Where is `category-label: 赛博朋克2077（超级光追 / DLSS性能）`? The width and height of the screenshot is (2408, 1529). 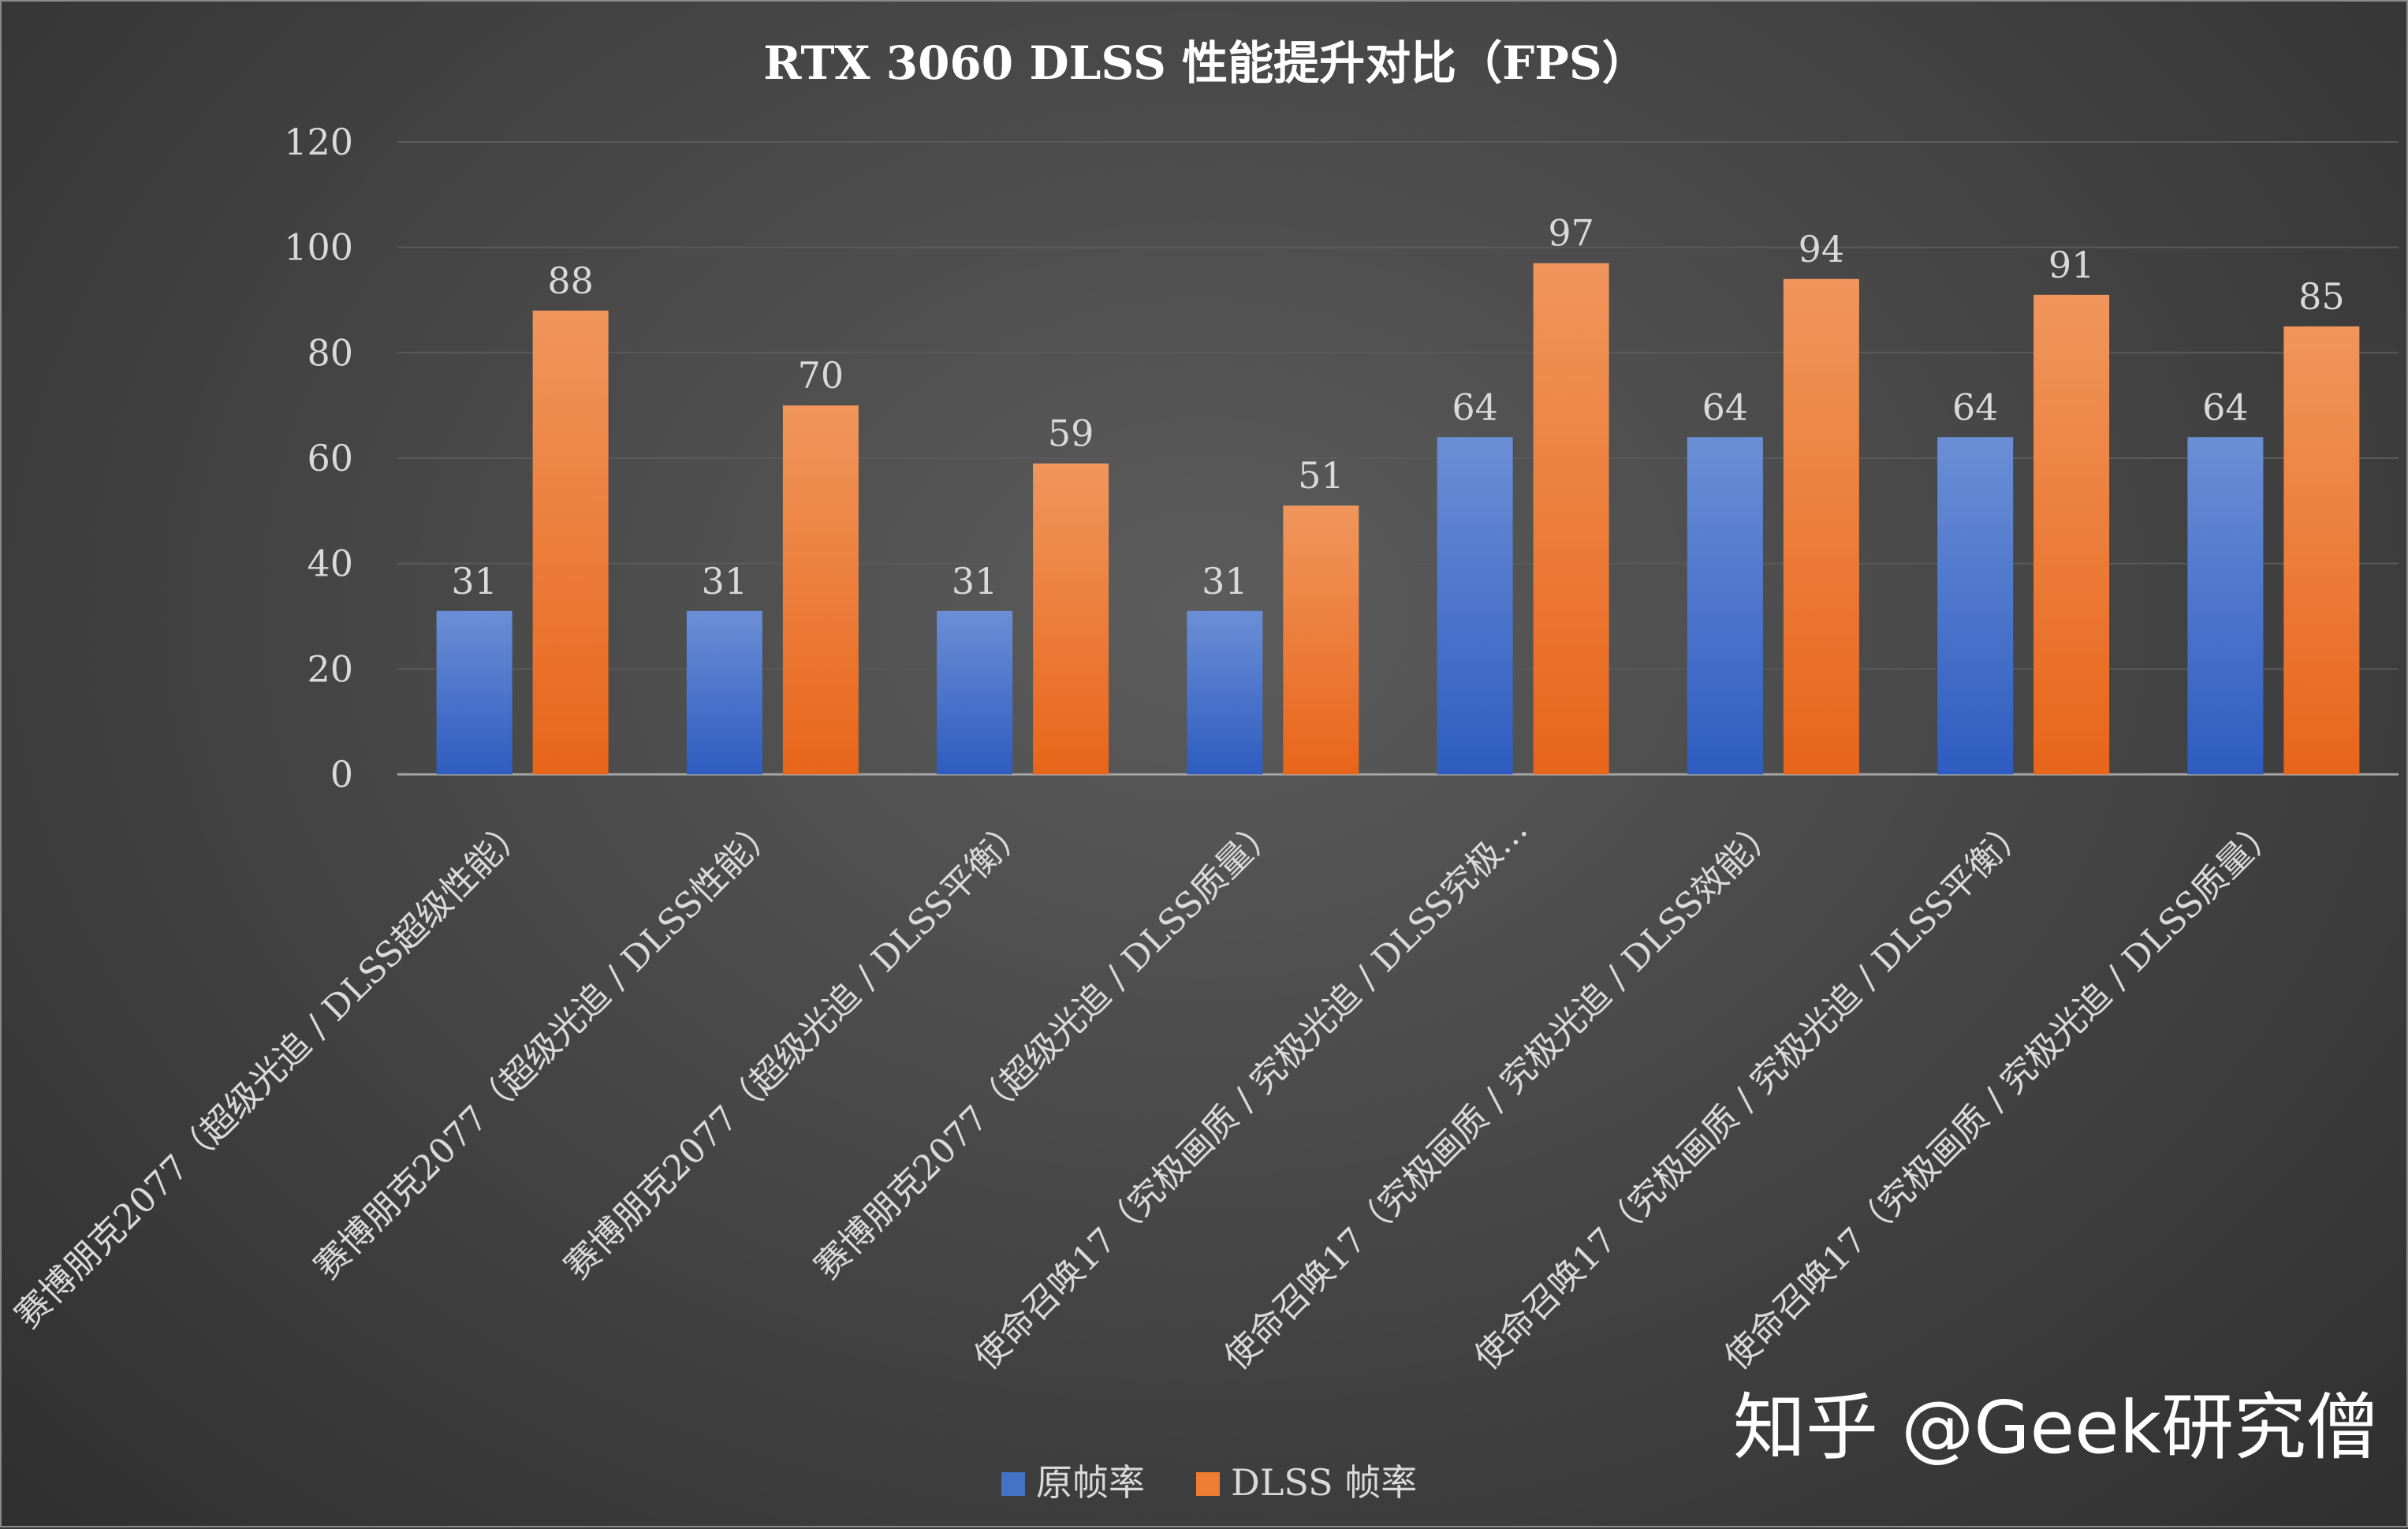
category-label: 赛博朋克2077（超级光追 / DLSS性能） is located at coordinates (546, 1048).